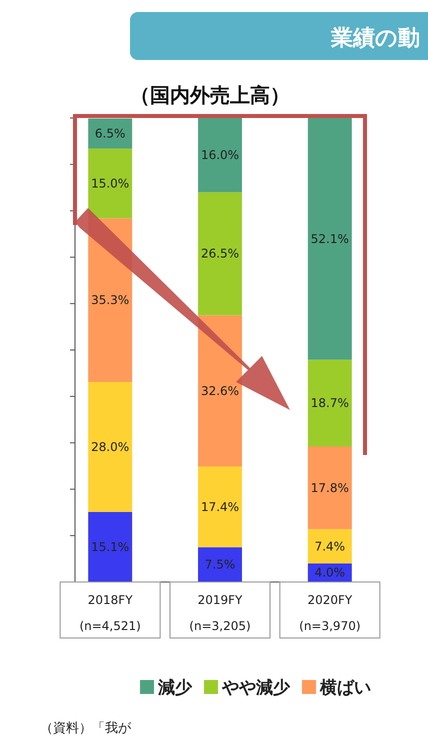 This screenshot has height=744, width=428. I want to click on data-label: 16.0%, so click(220, 155).